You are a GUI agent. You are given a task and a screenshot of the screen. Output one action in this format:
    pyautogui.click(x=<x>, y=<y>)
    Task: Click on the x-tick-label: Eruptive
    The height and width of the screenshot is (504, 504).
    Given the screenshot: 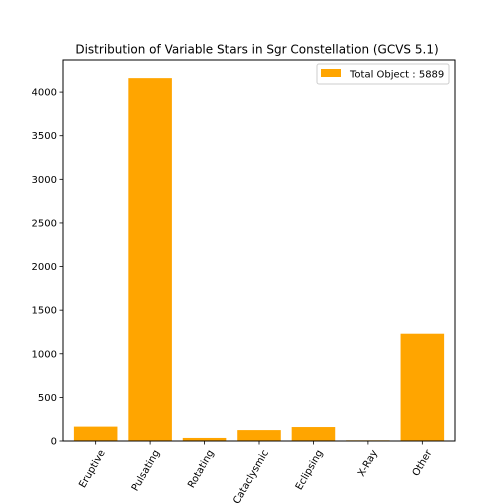 What is the action you would take?
    pyautogui.click(x=92, y=469)
    